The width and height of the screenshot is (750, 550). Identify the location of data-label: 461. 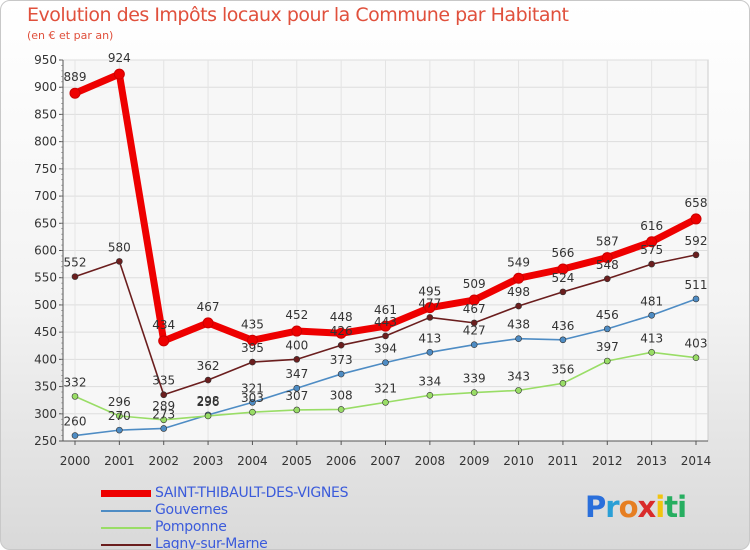
(385, 310).